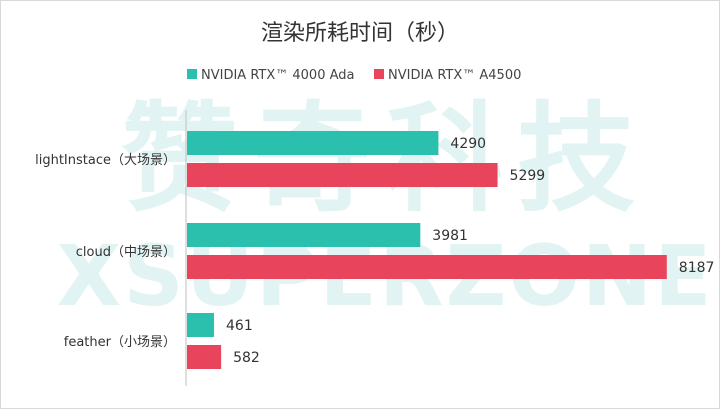 The image size is (720, 409). I want to click on category-label: cloud（中场景）, so click(126, 252).